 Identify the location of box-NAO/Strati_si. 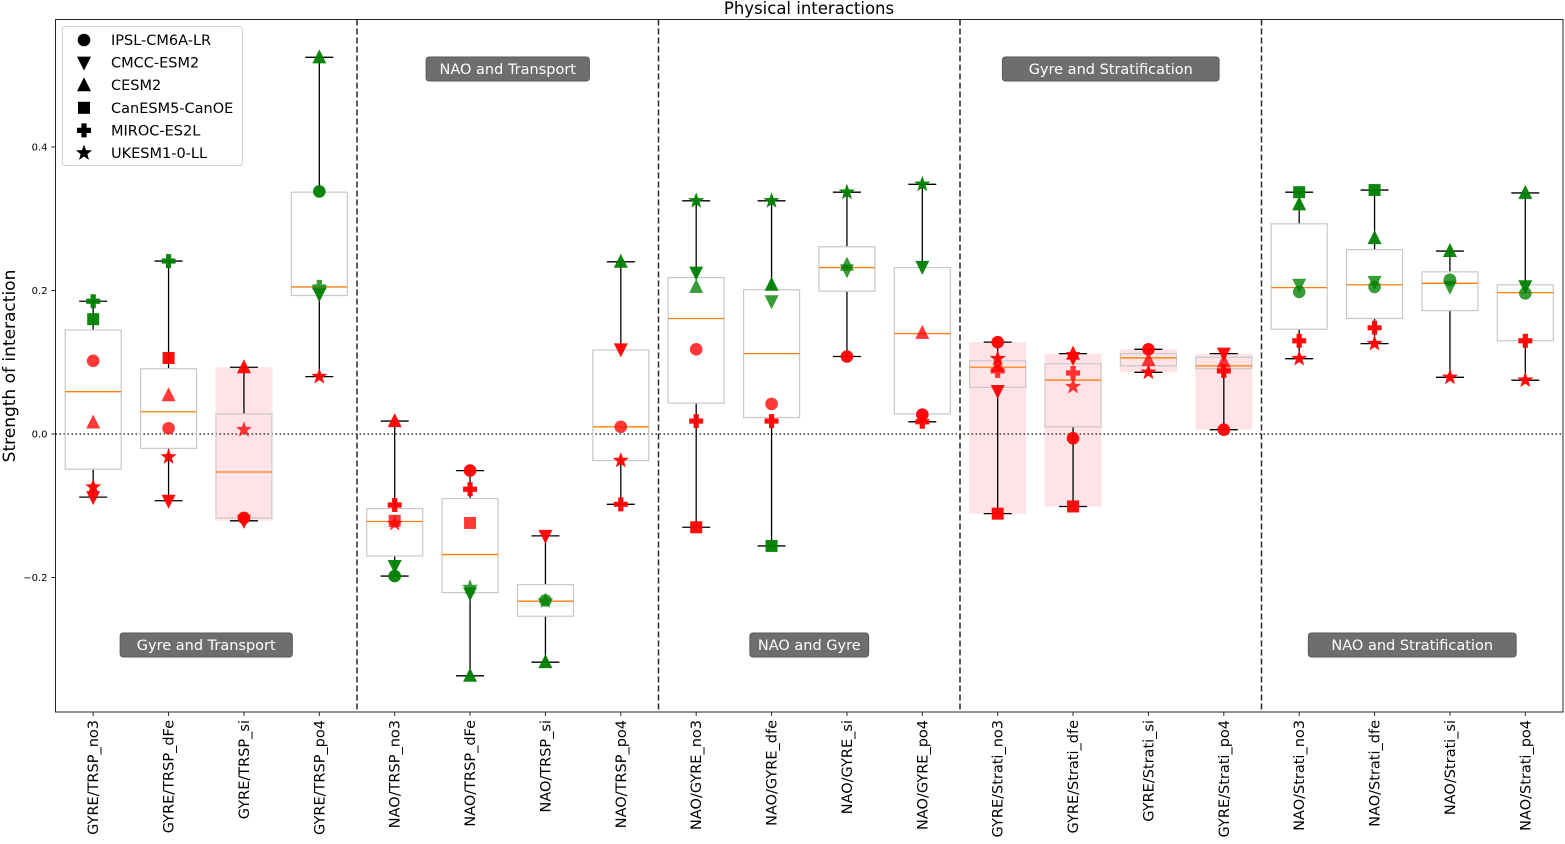
(1450, 314).